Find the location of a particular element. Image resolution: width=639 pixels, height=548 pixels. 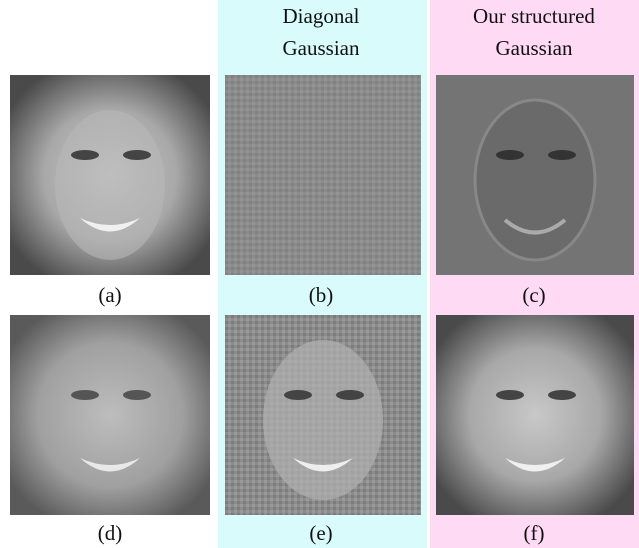

caption: (d) is located at coordinates (110, 533).